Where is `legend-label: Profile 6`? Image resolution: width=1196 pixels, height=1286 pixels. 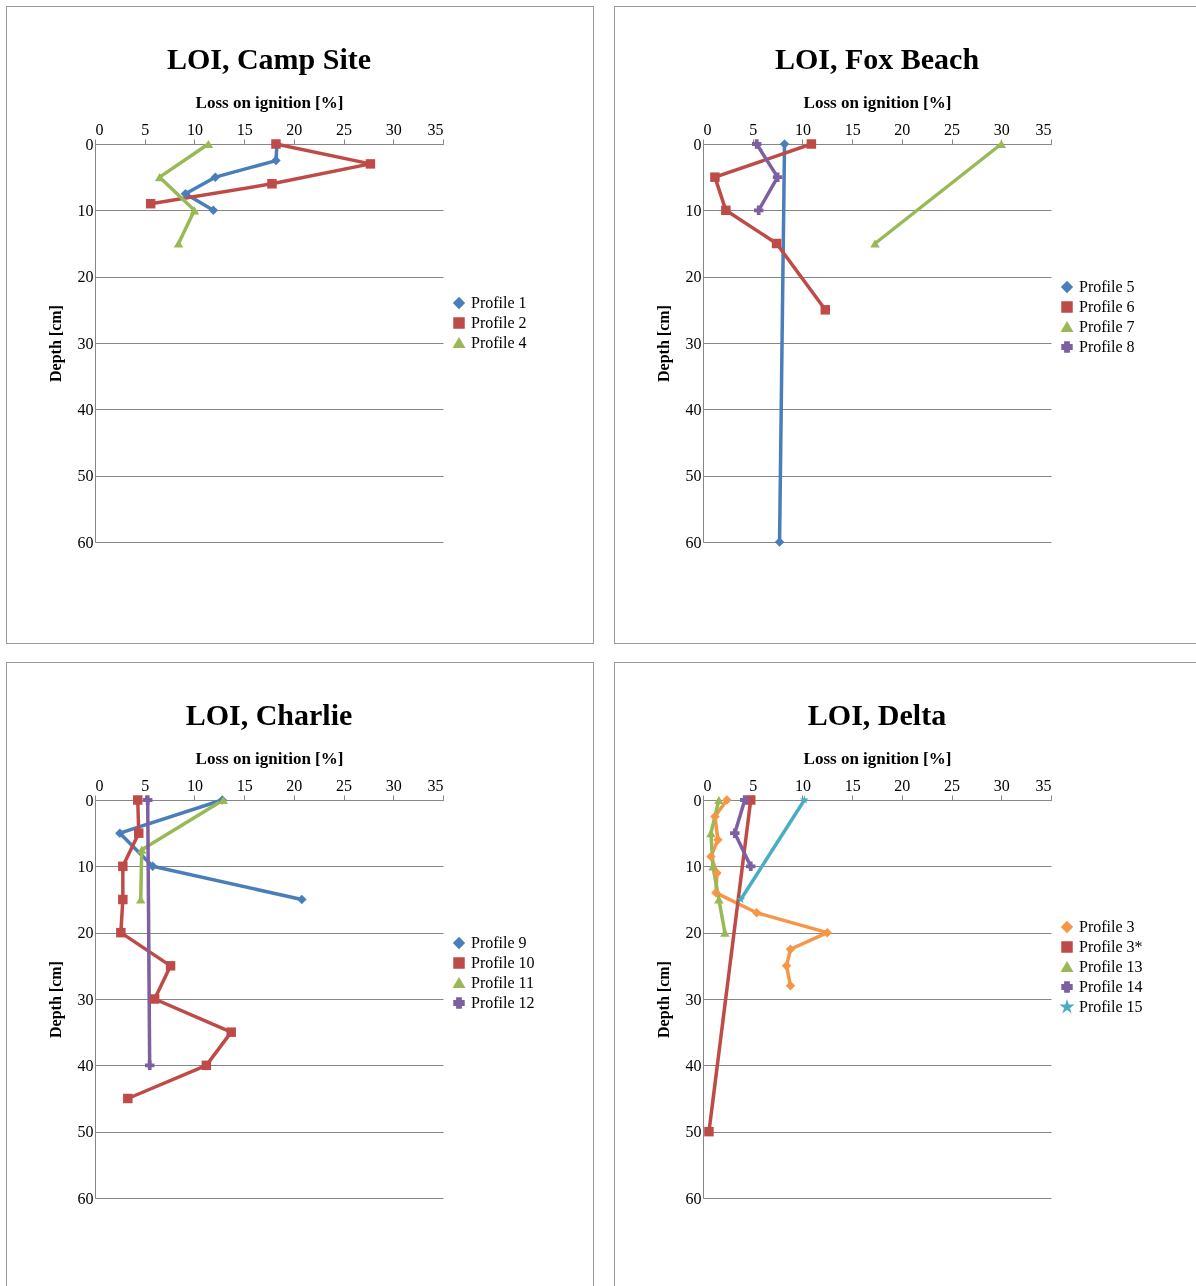
legend-label: Profile 6 is located at coordinates (1107, 306).